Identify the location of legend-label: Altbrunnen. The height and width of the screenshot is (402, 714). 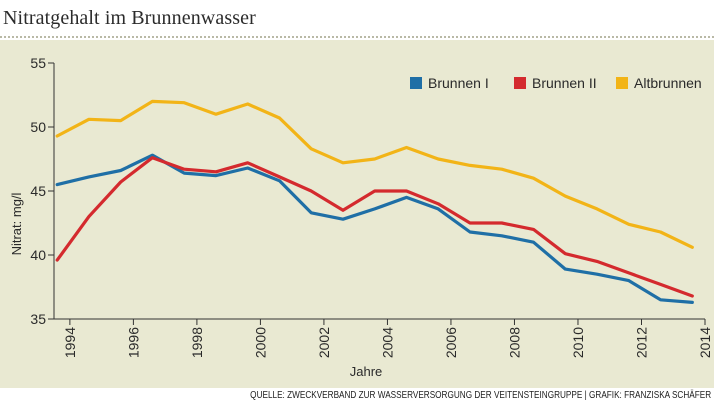
(668, 83).